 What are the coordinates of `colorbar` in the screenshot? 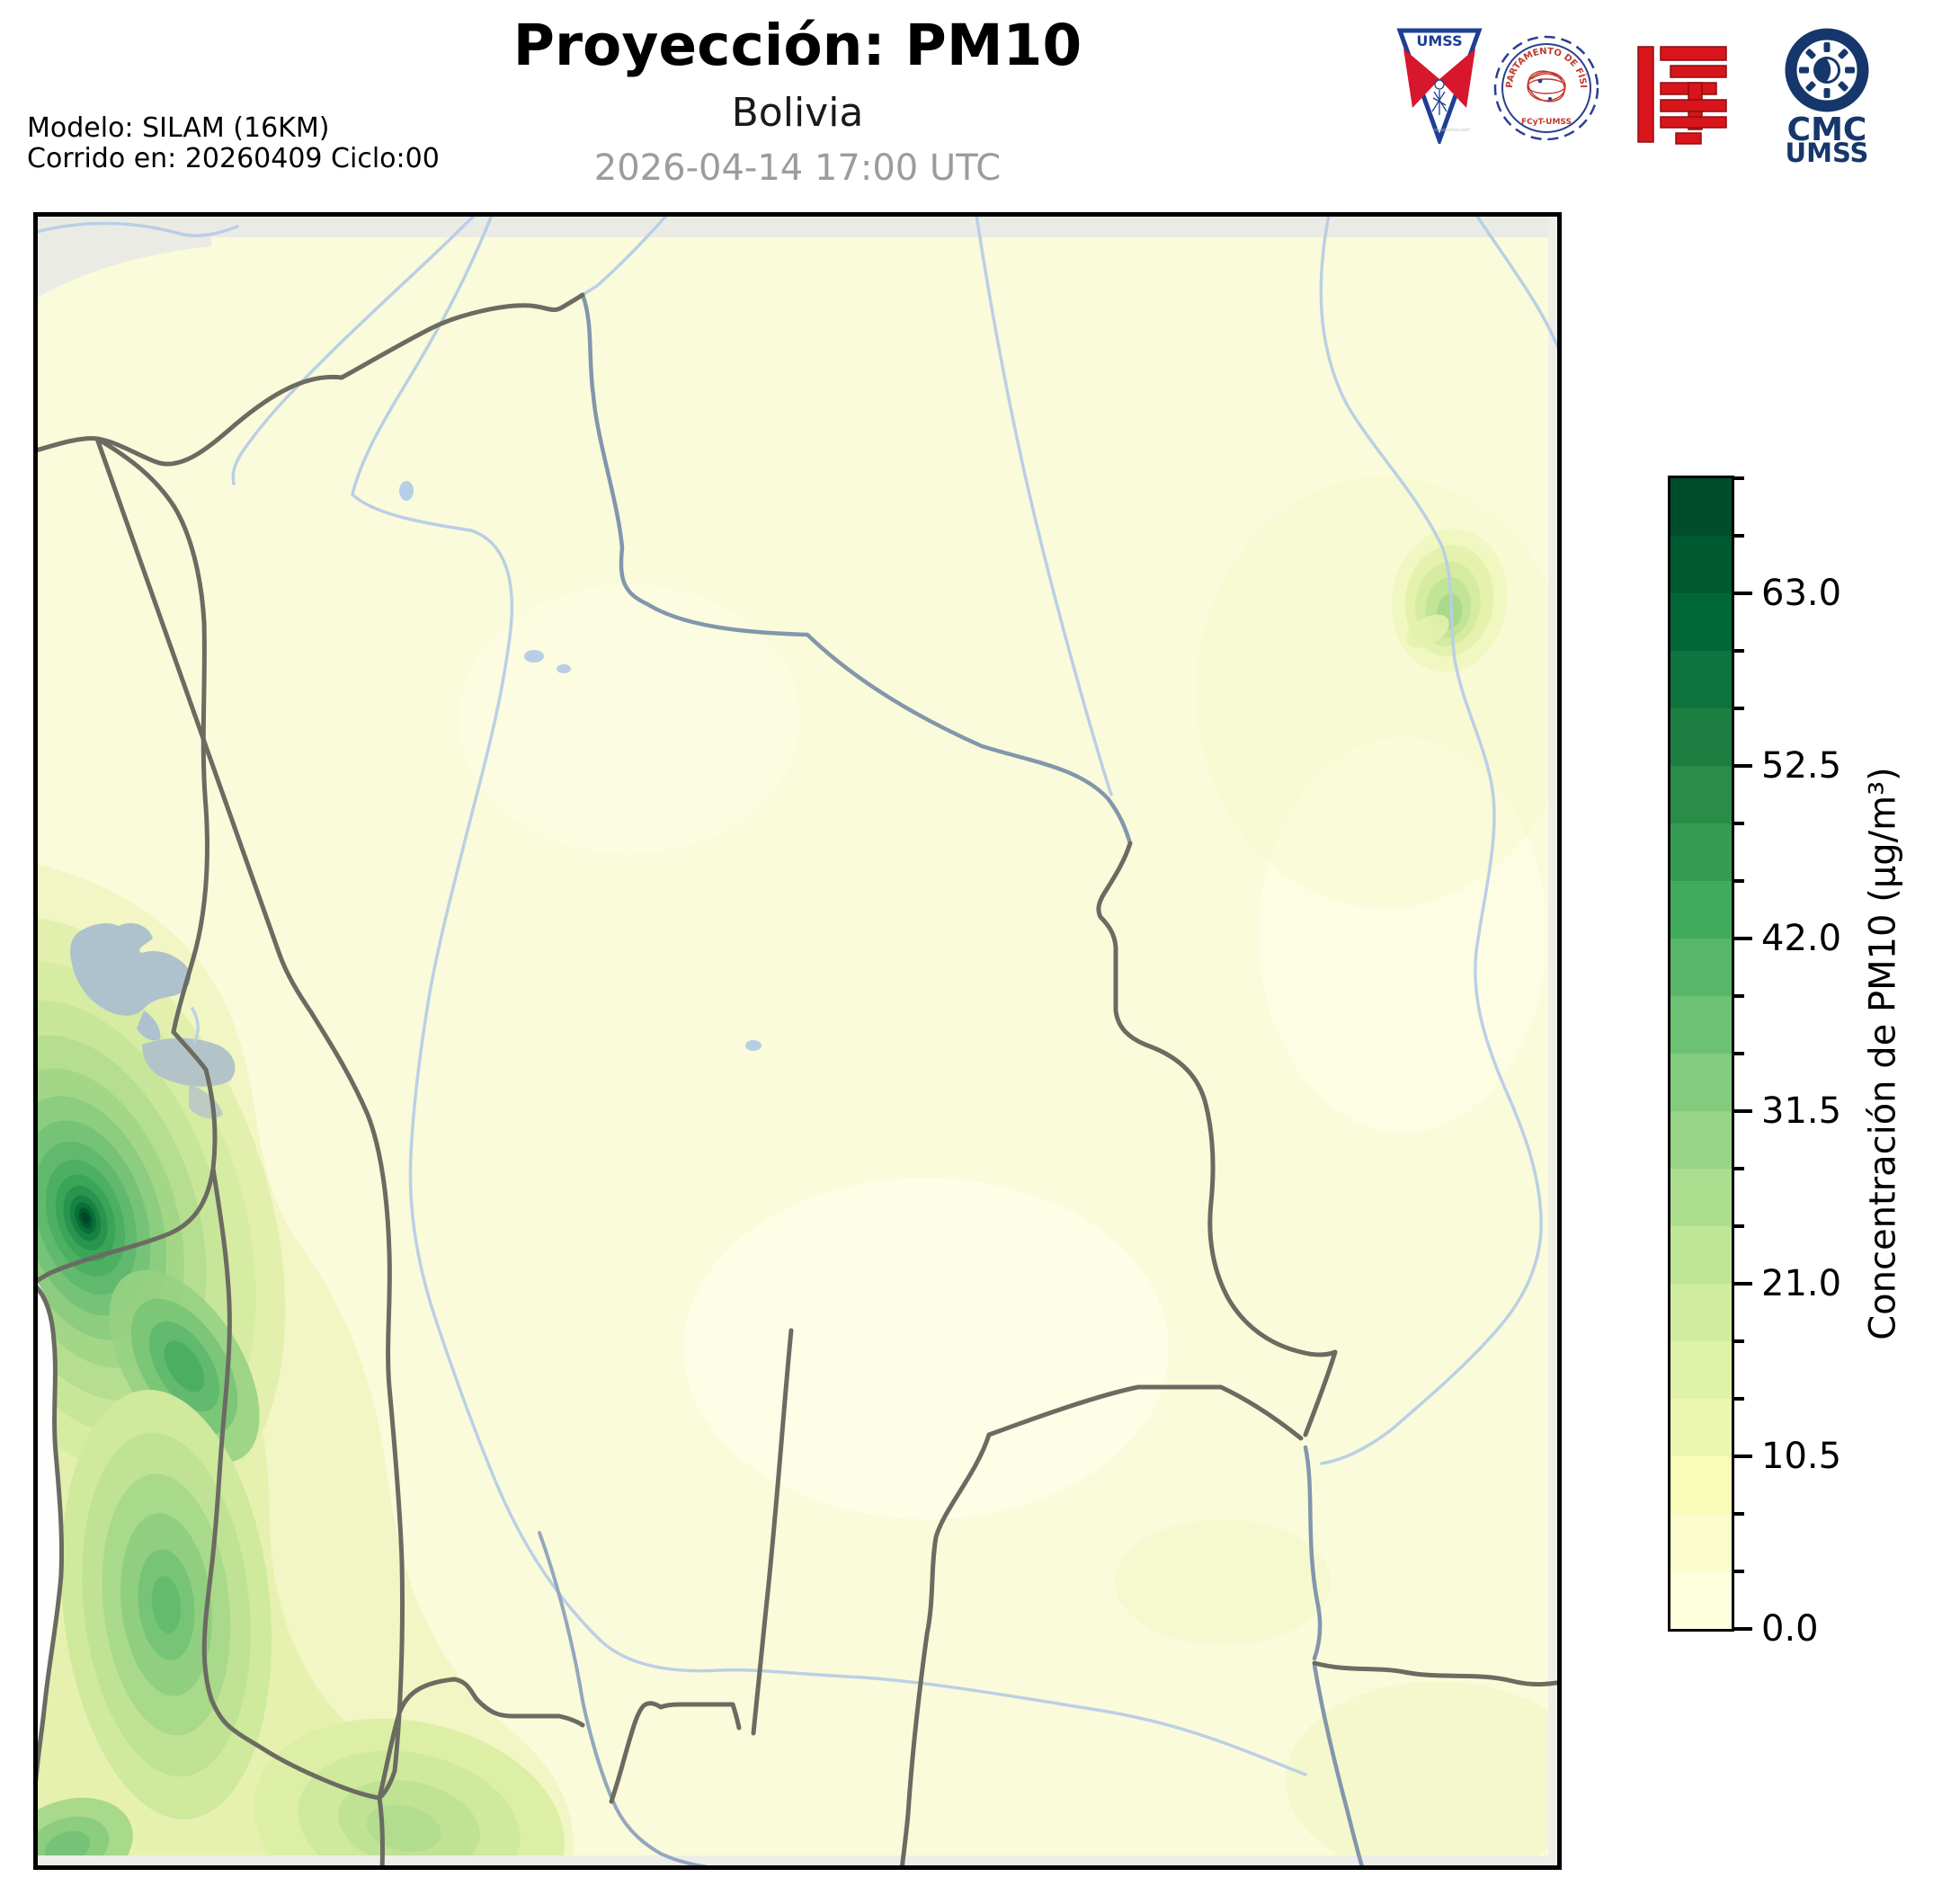 It's located at (1701, 1053).